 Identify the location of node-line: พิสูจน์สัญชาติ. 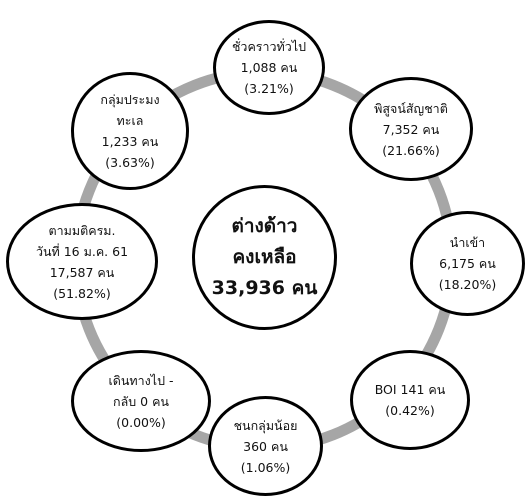
(411, 108).